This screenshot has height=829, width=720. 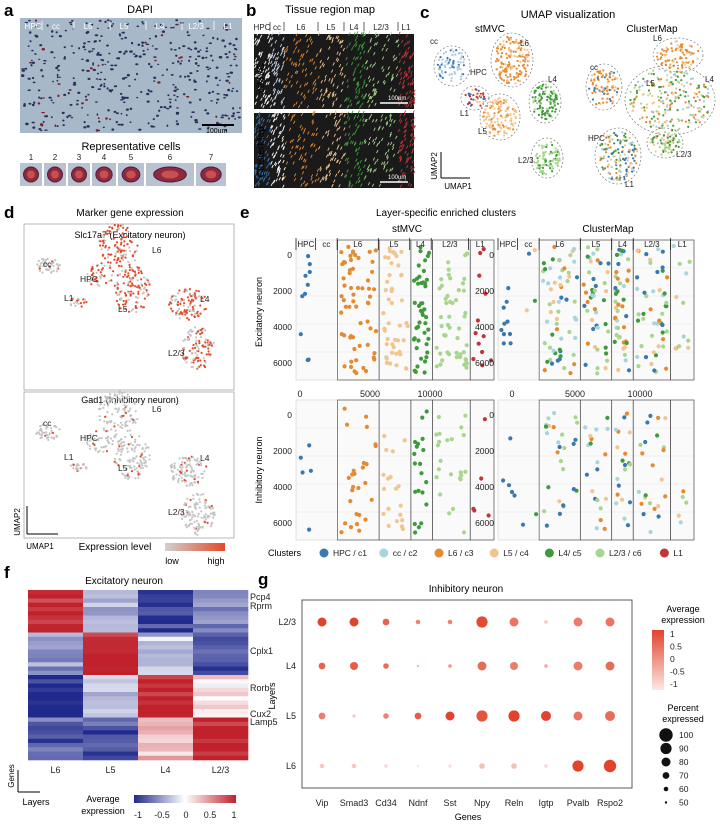 I want to click on umap-left-label: L2/3, so click(x=526, y=160).